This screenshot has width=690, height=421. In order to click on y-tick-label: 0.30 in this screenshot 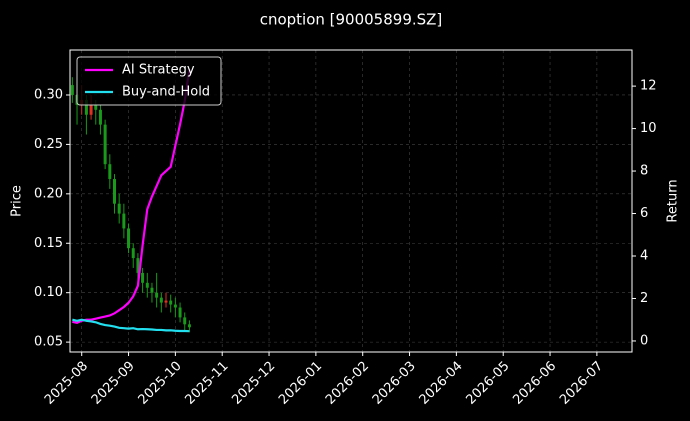, I will do `click(48, 94)`.